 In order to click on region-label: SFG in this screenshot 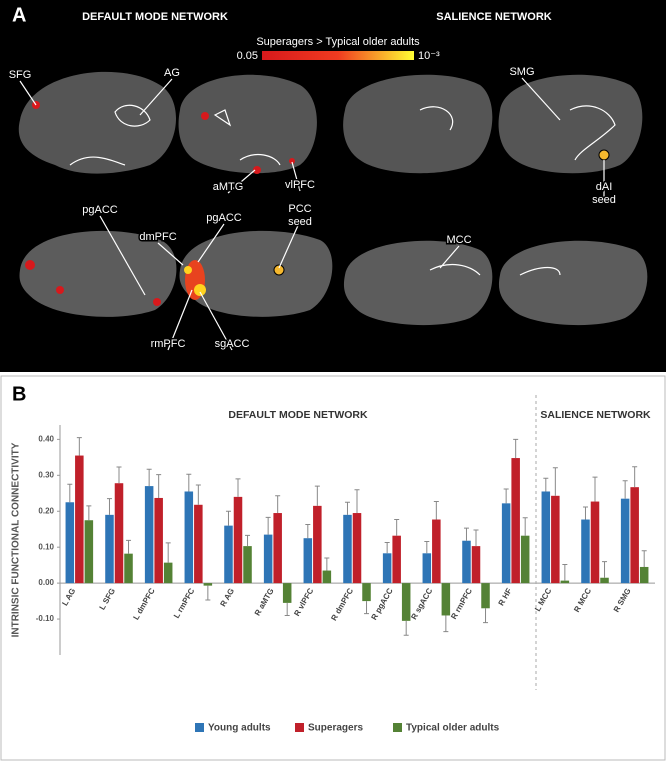, I will do `click(20, 75)`.